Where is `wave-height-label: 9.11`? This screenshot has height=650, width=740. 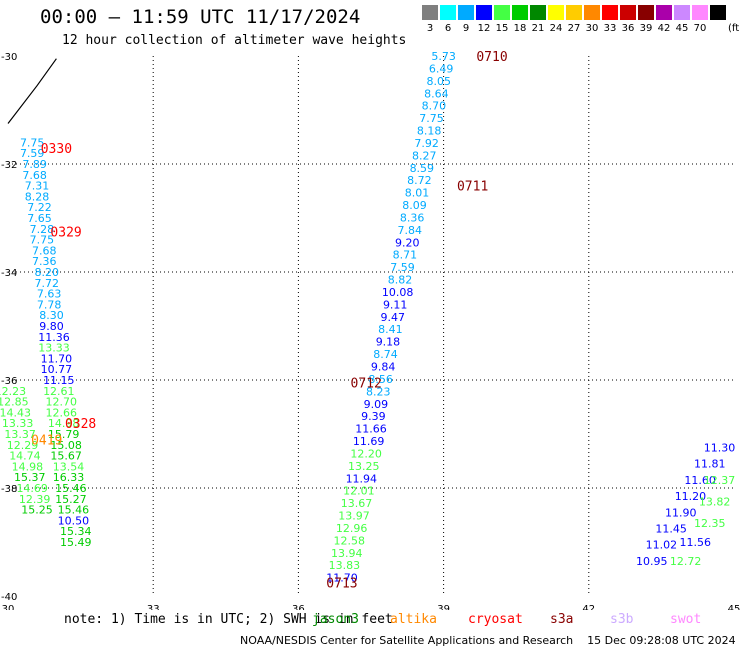 wave-height-label: 9.11 is located at coordinates (395, 304).